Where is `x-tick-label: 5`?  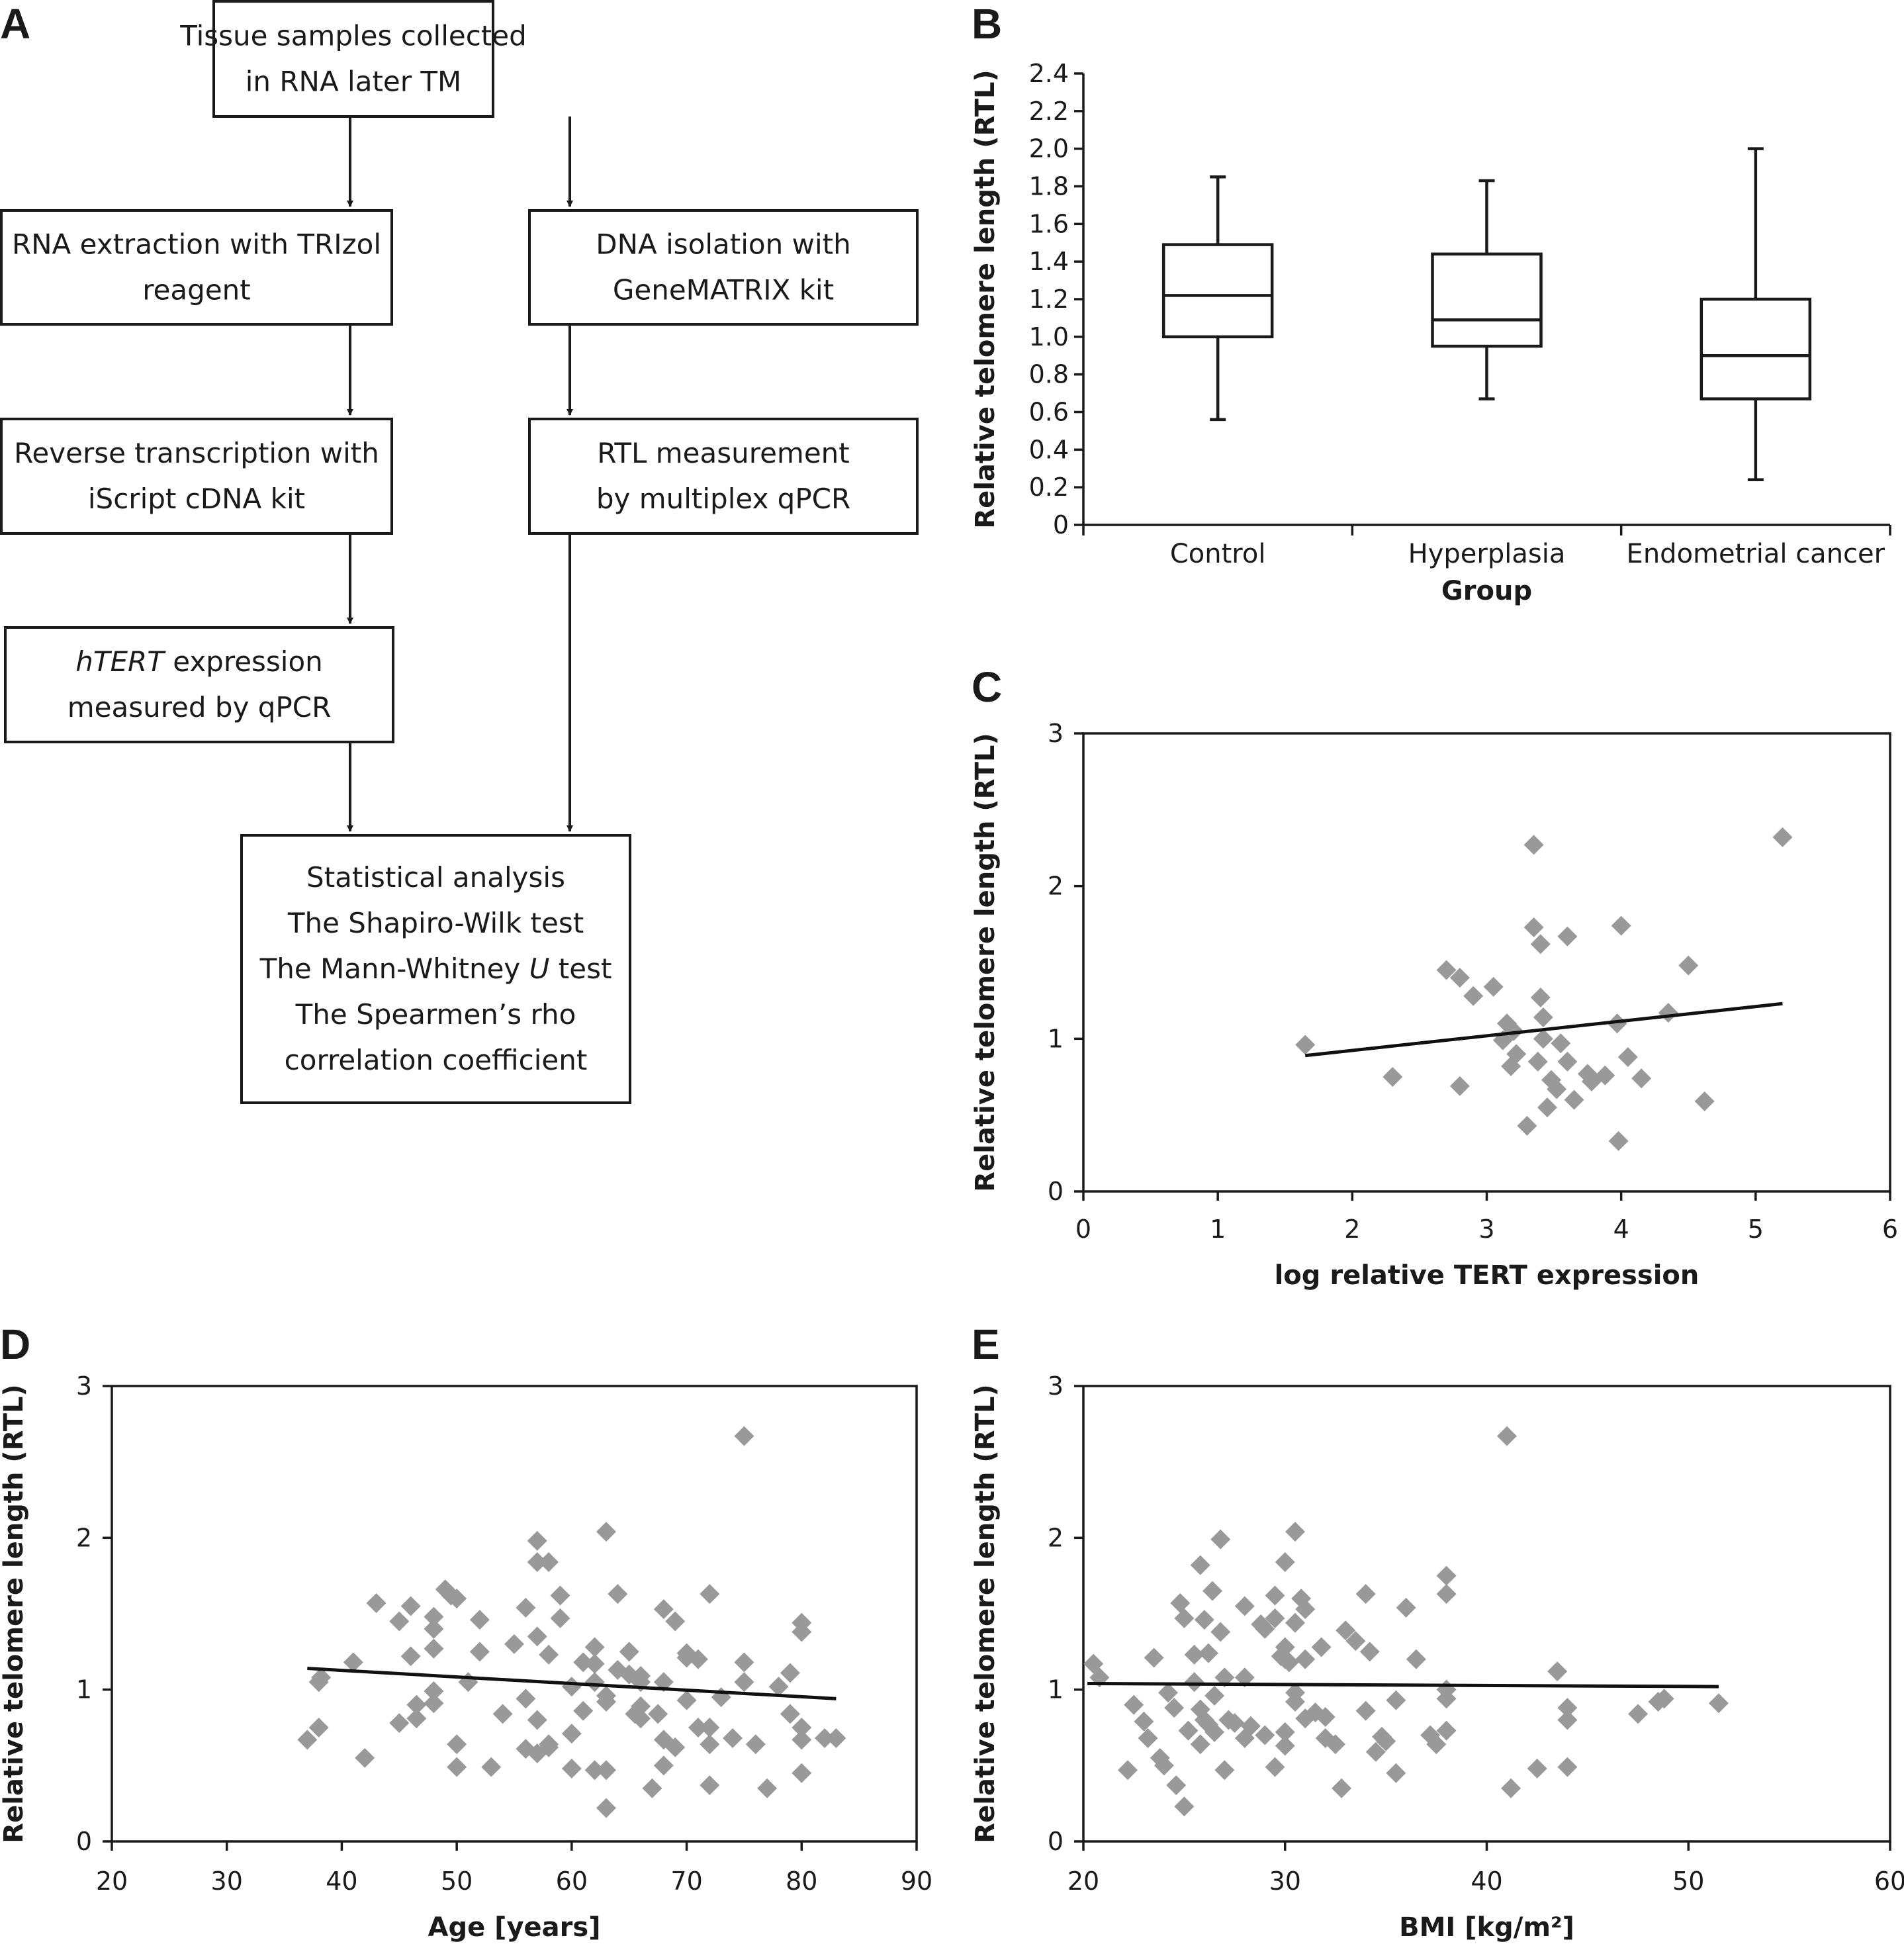 x-tick-label: 5 is located at coordinates (1756, 1229).